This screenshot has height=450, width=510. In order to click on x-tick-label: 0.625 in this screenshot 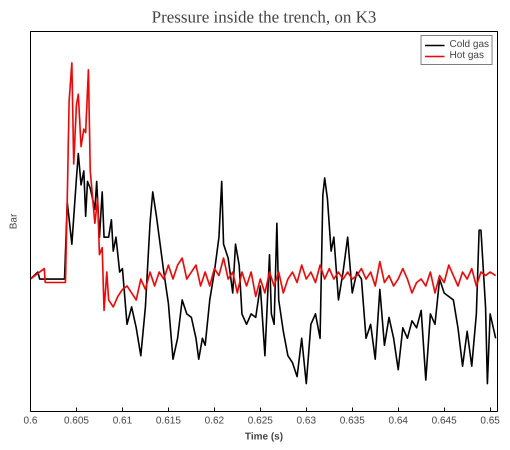, I will do `click(261, 421)`.